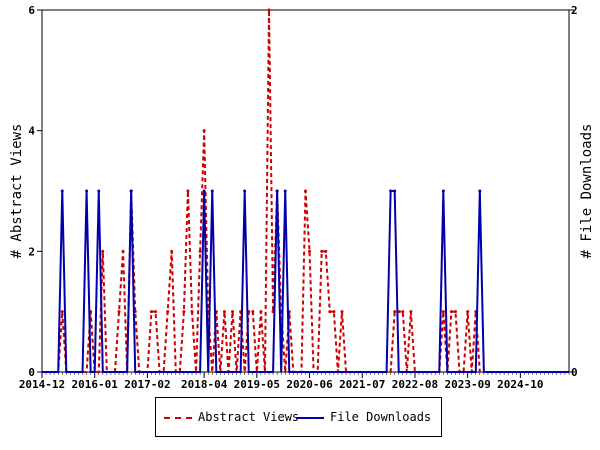 This screenshot has height=450, width=600. I want to click on y-left-tick-label: 0, so click(31, 372).